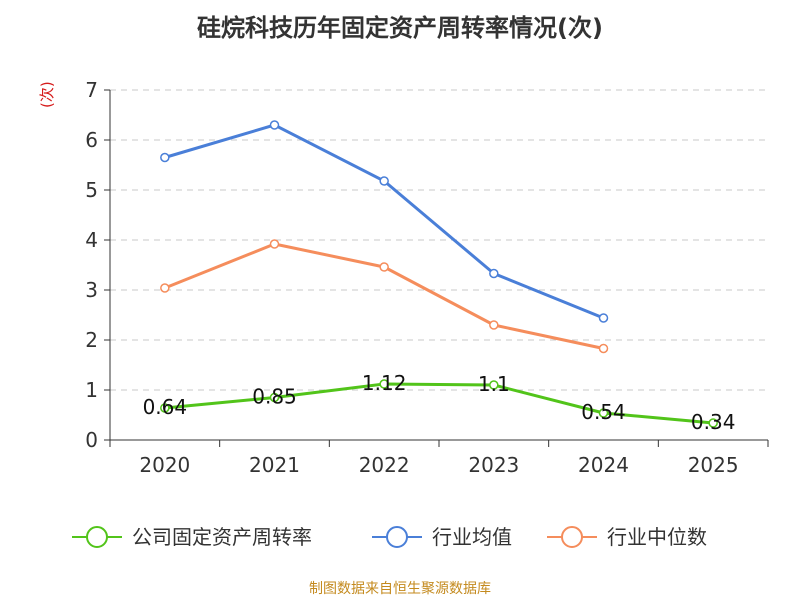 This screenshot has height=600, width=800. I want to click on chart-title: 硅烷科技历年固定资产周转率情况(次), so click(400, 28).